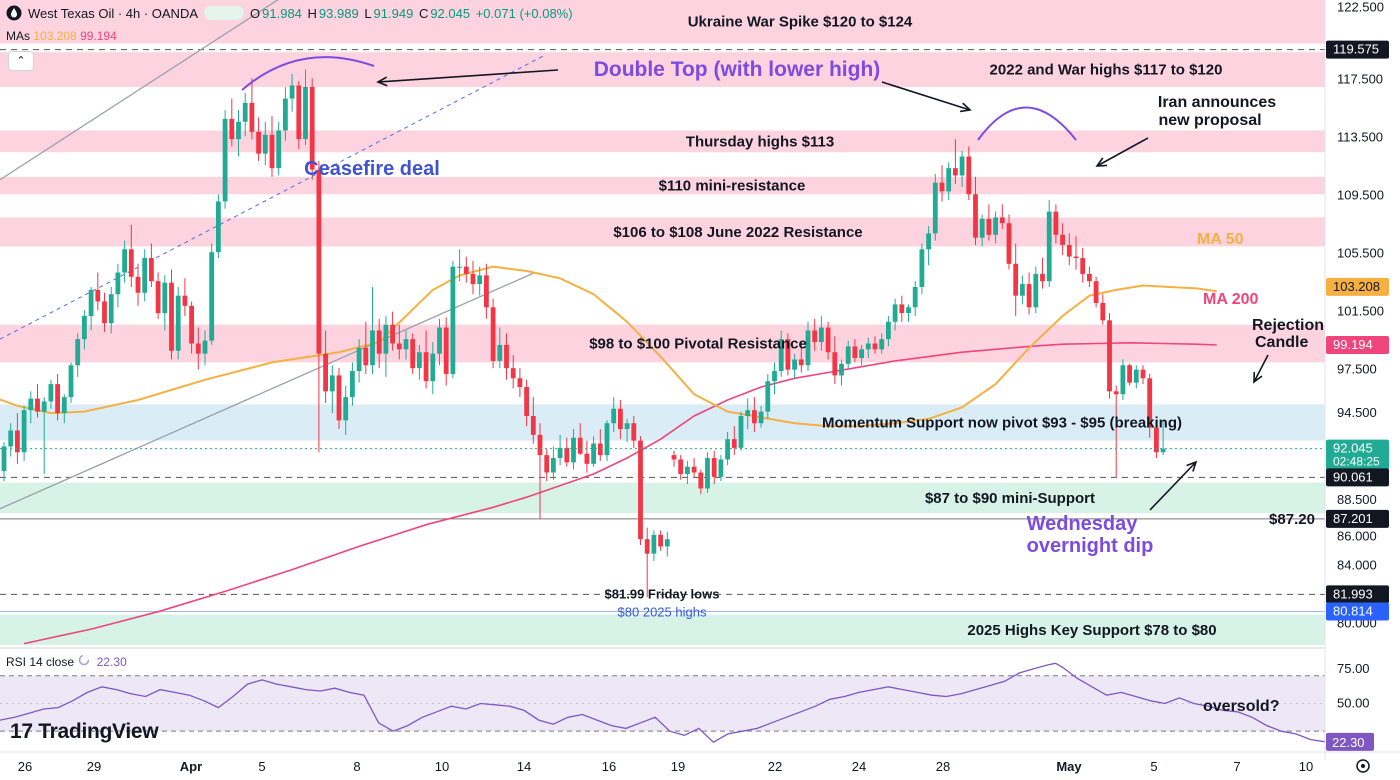 The width and height of the screenshot is (1400, 780). I want to click on price-tag: 103.208, so click(1357, 286).